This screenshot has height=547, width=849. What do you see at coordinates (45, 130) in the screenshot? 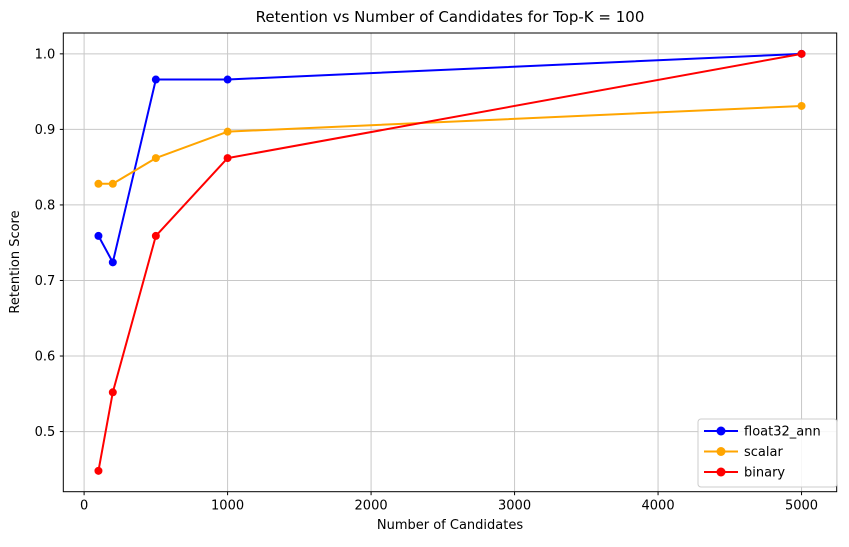
I see `y-tick-label: 0.9` at bounding box center [45, 130].